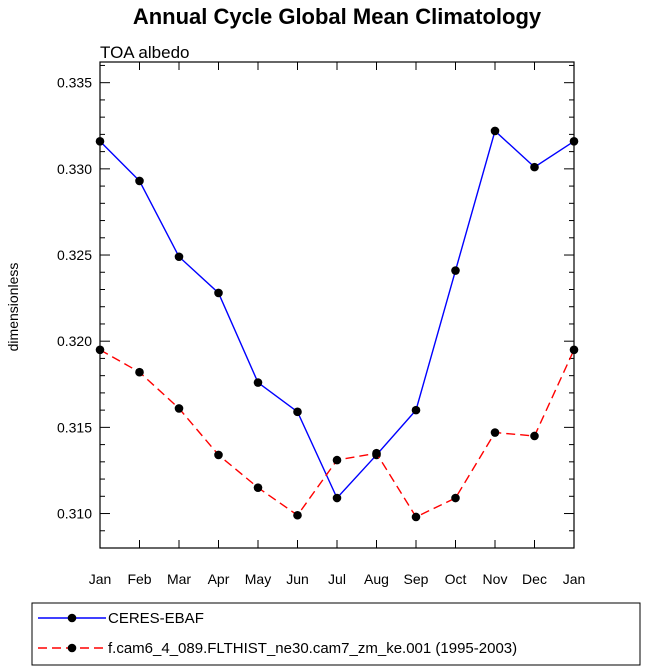 This screenshot has width=648, height=672. Describe the element at coordinates (74, 83) in the screenshot. I see `y-tick-label: 0.335` at that location.